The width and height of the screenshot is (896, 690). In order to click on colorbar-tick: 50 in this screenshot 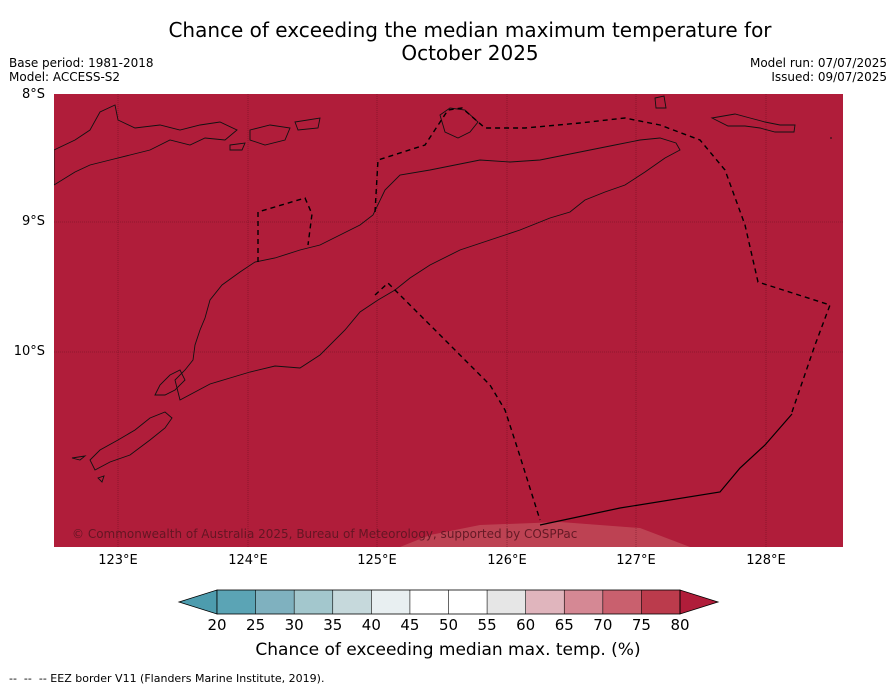, I will do `click(448, 625)`.